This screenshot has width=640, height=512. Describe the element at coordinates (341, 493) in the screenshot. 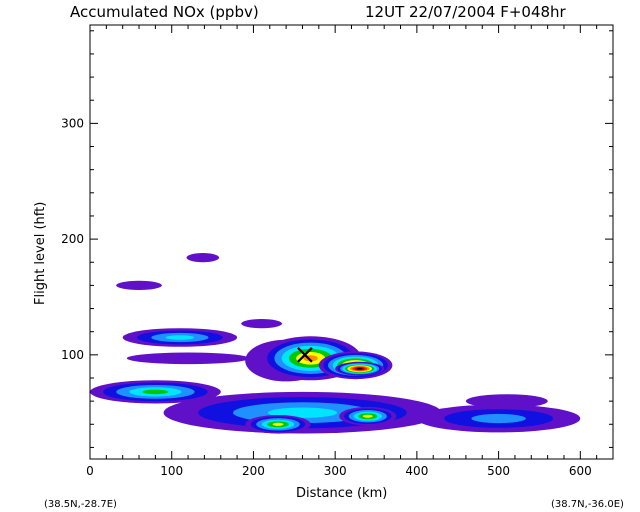

I see `x-axis-label: Distance (km)` at that location.